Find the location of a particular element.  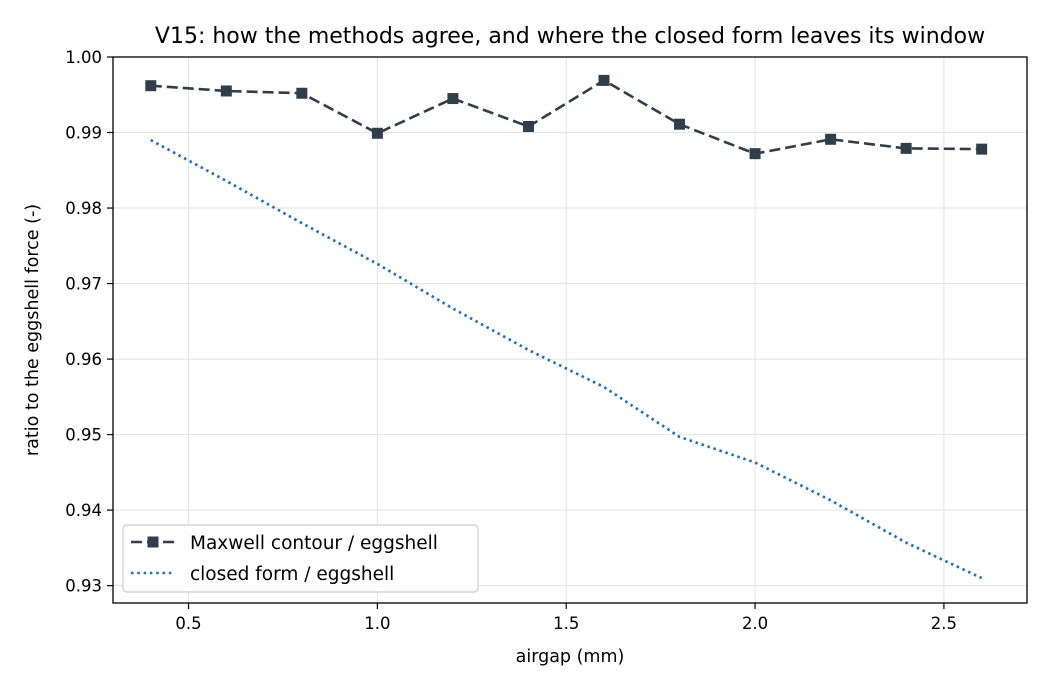

x-axis-label: airgap (mm) is located at coordinates (570, 657).